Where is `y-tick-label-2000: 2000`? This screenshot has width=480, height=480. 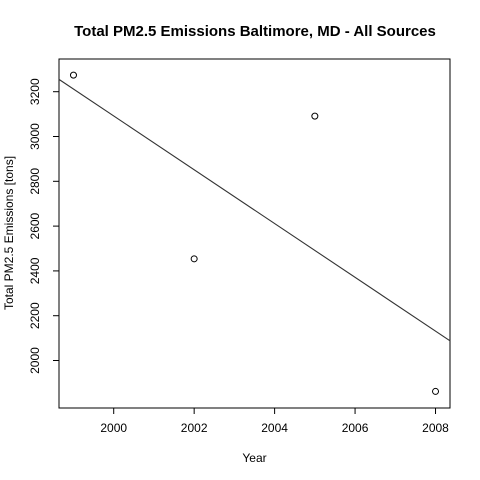 y-tick-label-2000: 2000 is located at coordinates (35, 360).